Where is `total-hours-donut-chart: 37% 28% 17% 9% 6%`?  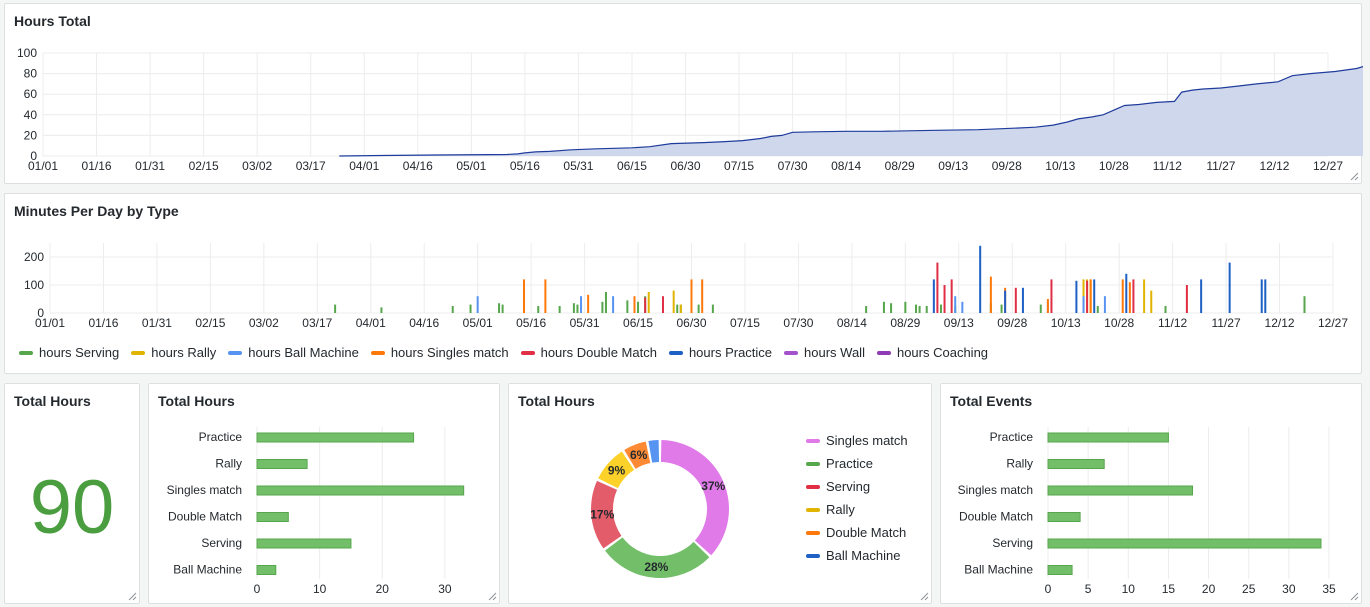
total-hours-donut-chart: 37% 28% 17% 9% 6% is located at coordinates (654, 494).